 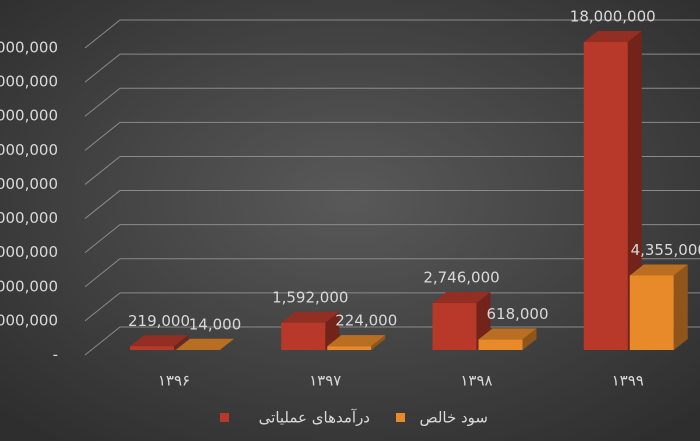 What do you see at coordinates (174, 381) in the screenshot?
I see `x-tick-label: ۱۳۹۶` at bounding box center [174, 381].